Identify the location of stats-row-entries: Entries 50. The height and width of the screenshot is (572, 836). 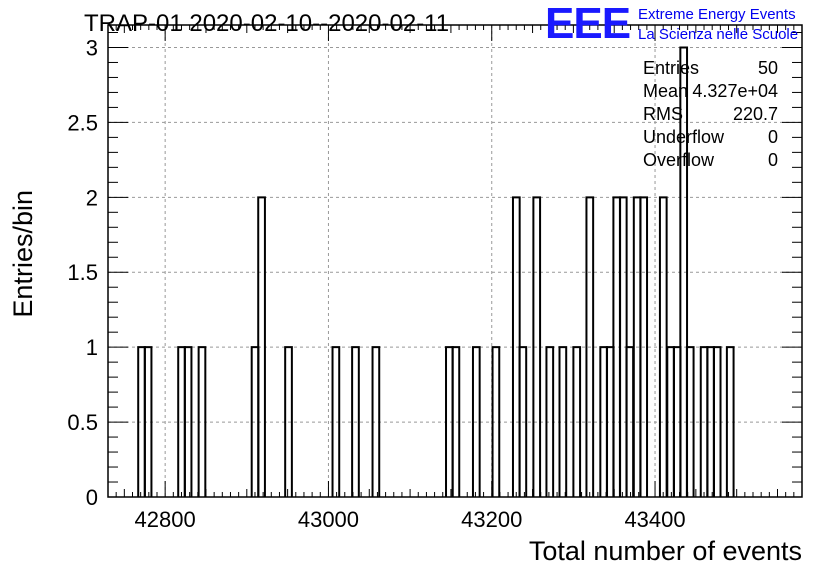
(710, 68).